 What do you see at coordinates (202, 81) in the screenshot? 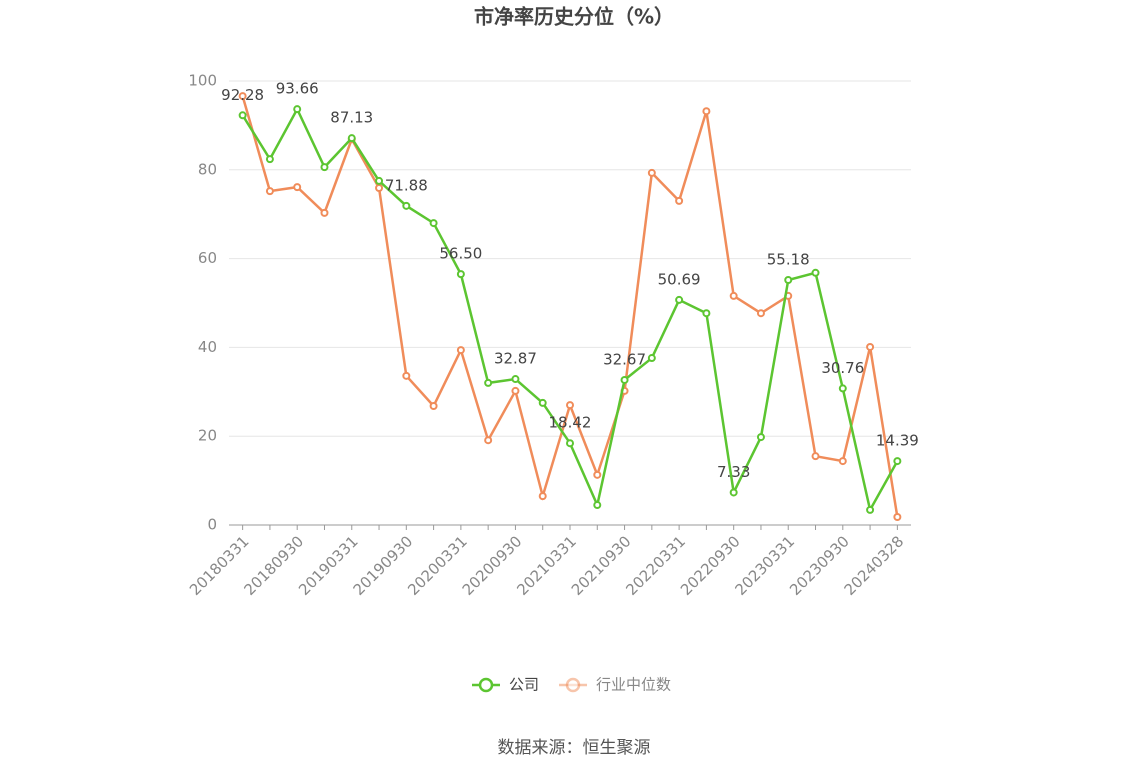
I see `y-tick-label: 100` at bounding box center [202, 81].